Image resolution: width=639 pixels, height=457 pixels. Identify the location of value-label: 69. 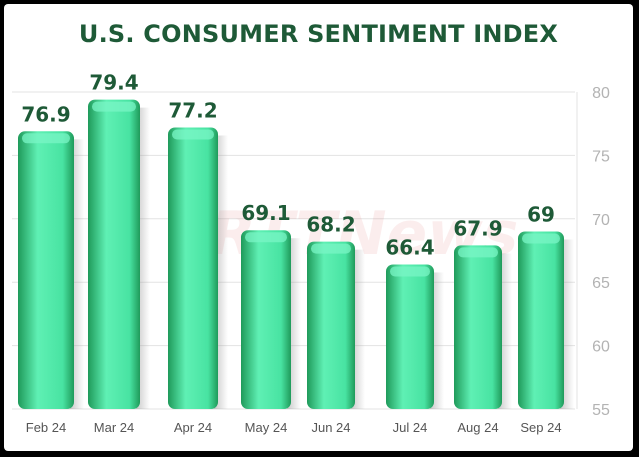
(541, 214).